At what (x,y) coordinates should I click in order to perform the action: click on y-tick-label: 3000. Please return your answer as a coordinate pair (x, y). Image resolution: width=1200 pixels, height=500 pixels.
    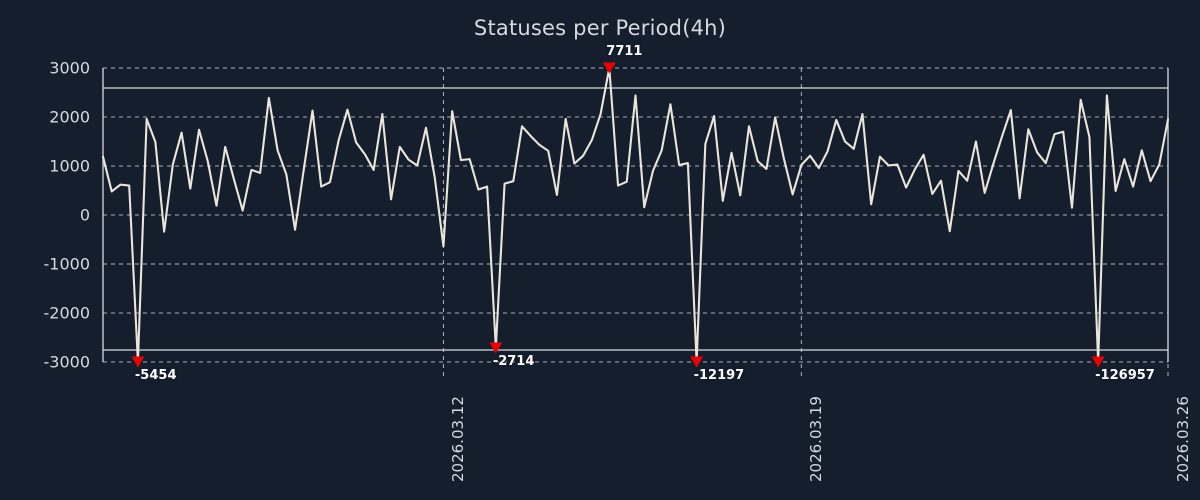
    Looking at the image, I should click on (69, 68).